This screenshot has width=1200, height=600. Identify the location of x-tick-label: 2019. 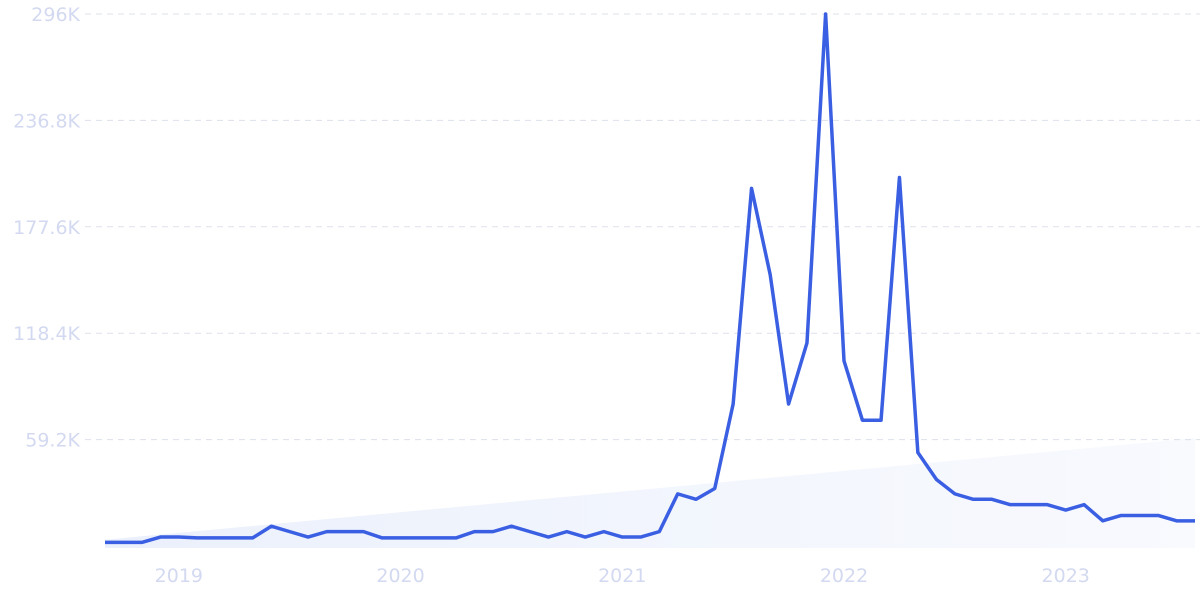
(179, 576).